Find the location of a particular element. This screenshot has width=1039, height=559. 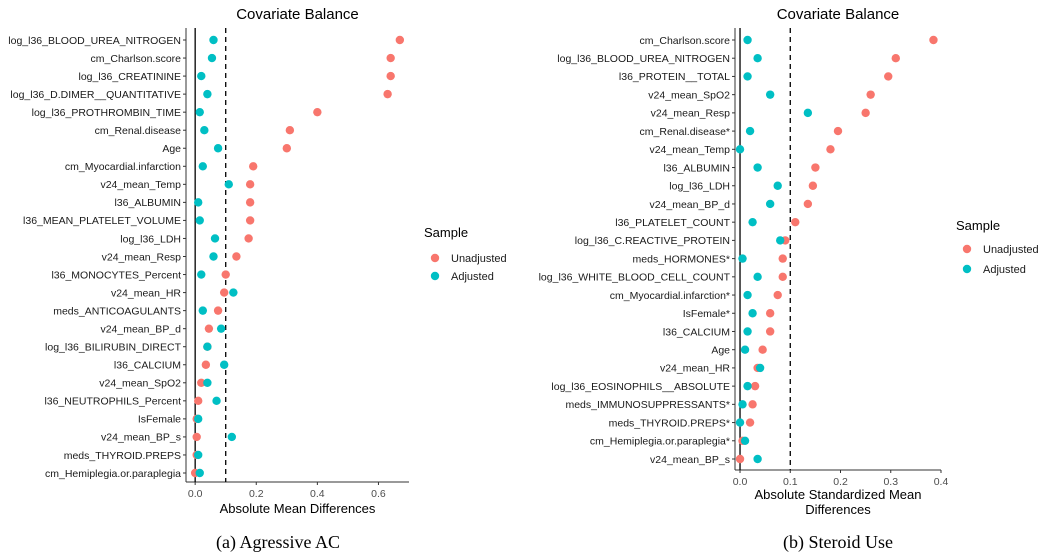

y-tick-label: cm_Hemiplegia.or.paraplegia* is located at coordinates (660, 442).